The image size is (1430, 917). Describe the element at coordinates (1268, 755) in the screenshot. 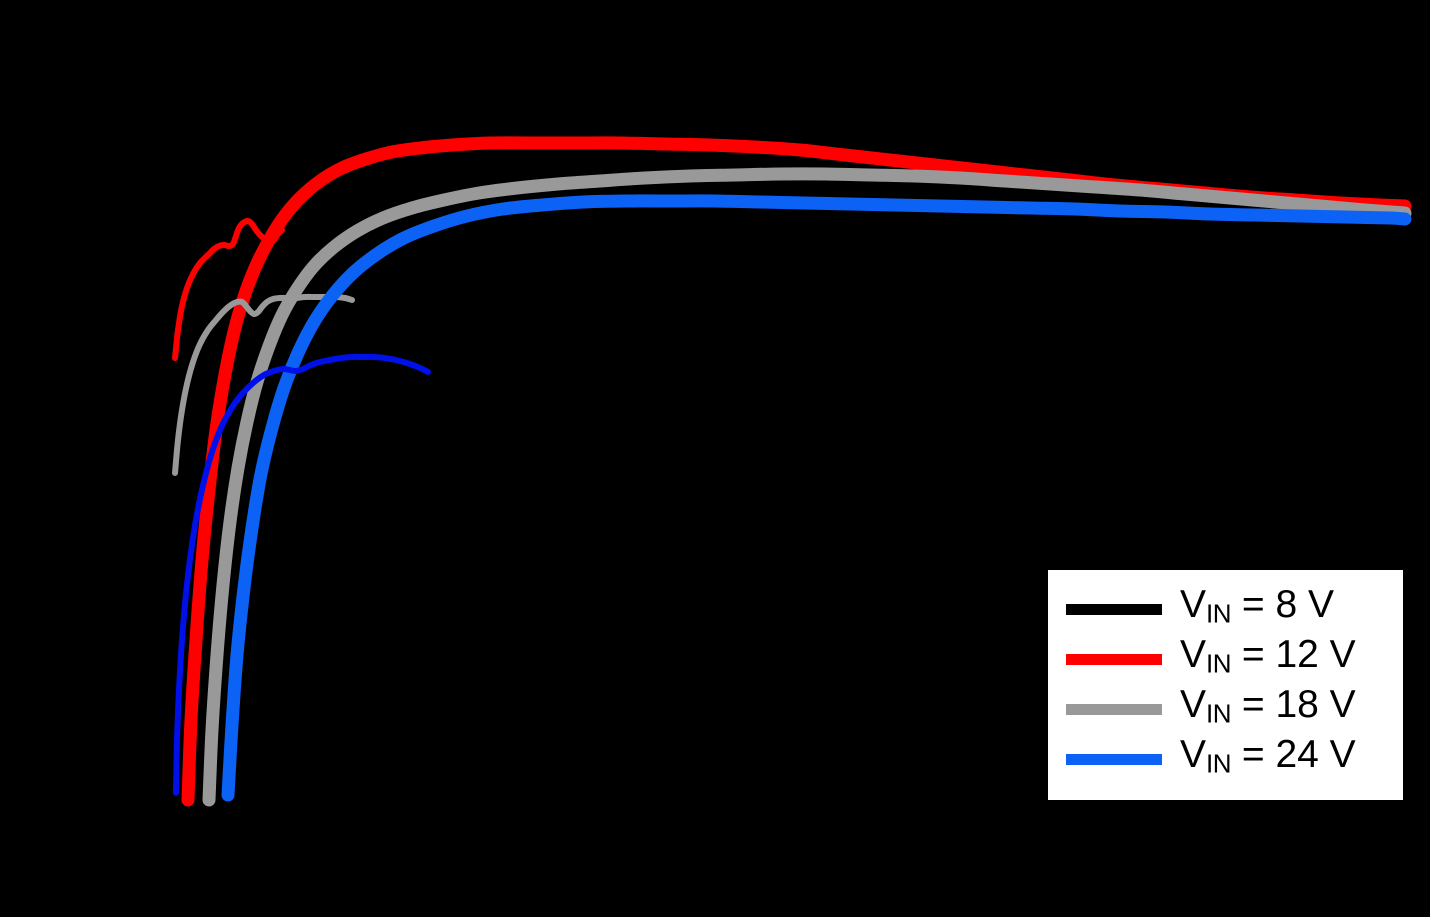

I see `legend-label-vin-24v: VIN = 24 V` at that location.